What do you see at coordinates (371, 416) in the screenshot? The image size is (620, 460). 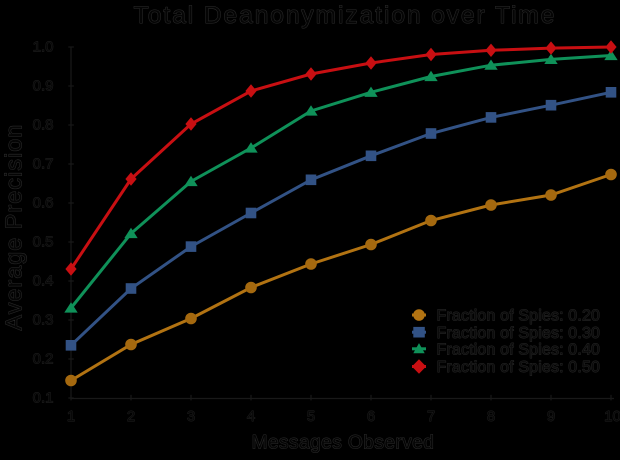 I see `svg-text: 6` at bounding box center [371, 416].